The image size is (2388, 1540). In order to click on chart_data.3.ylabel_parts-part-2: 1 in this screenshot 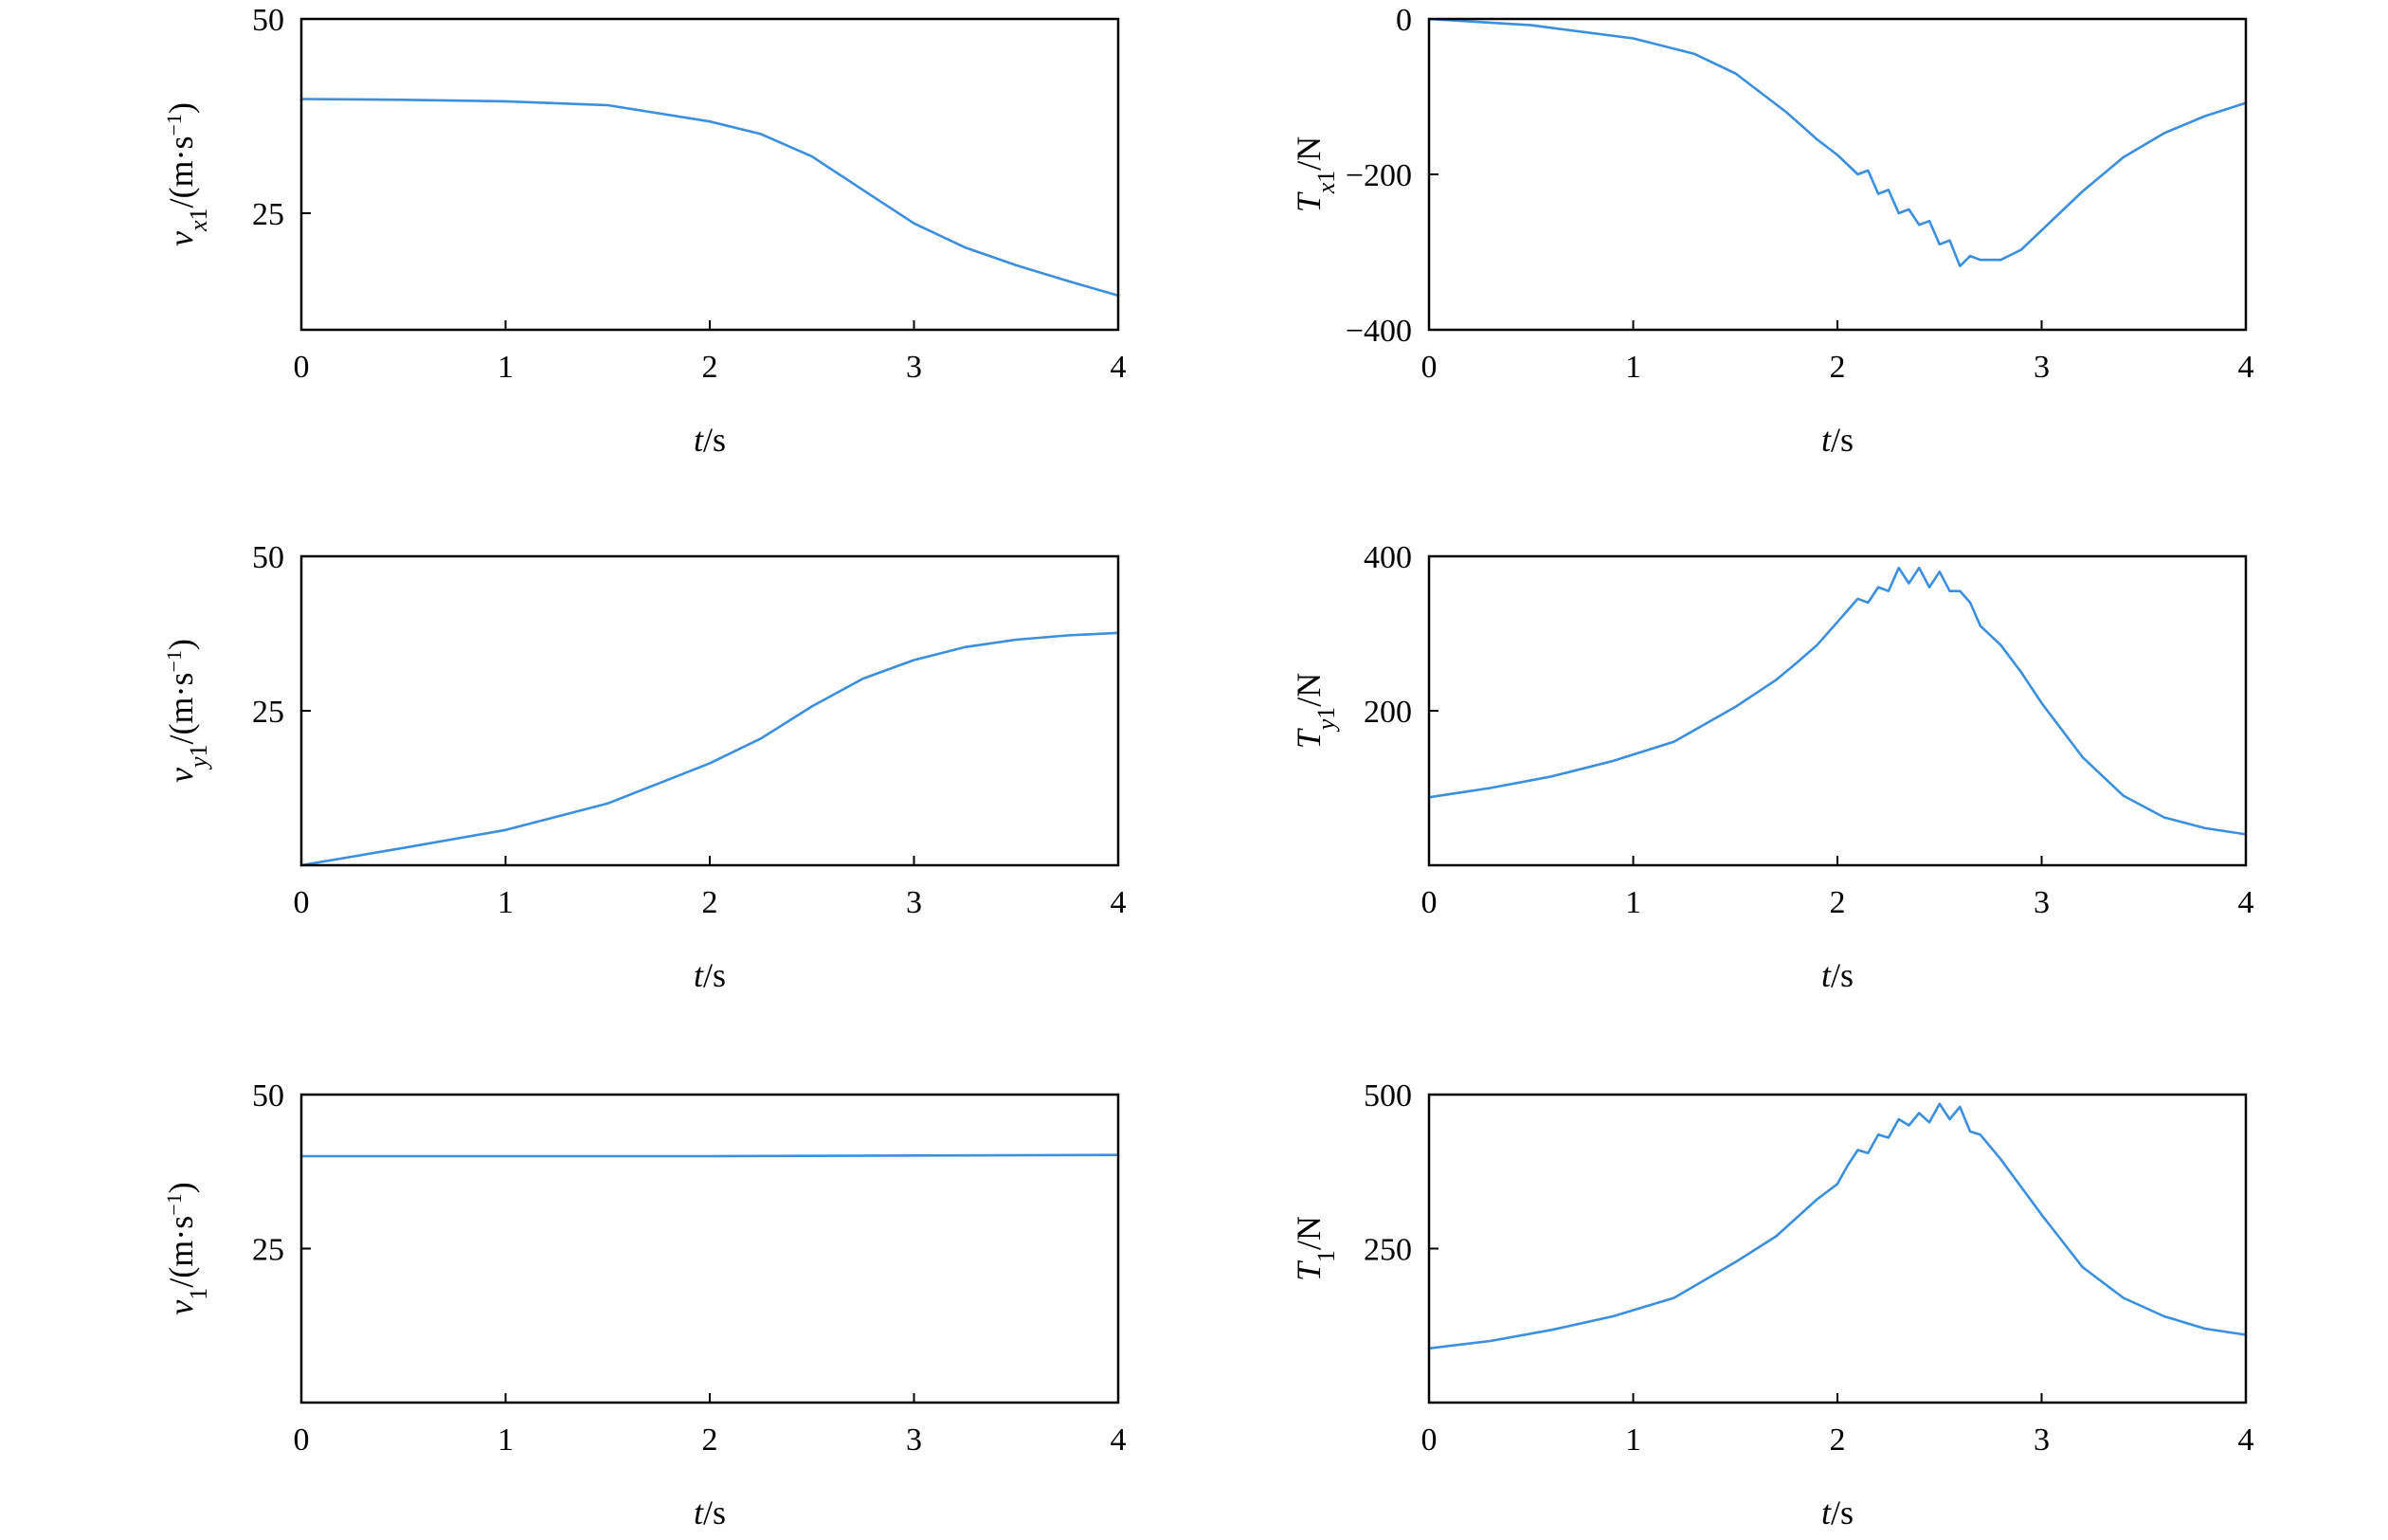, I will do `click(1326, 713)`.